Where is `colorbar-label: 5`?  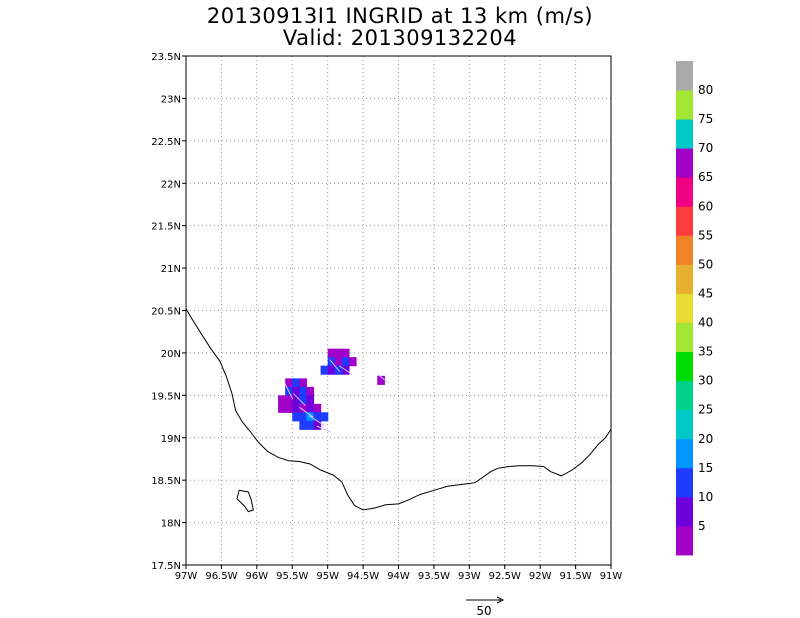
colorbar-label: 5 is located at coordinates (702, 526).